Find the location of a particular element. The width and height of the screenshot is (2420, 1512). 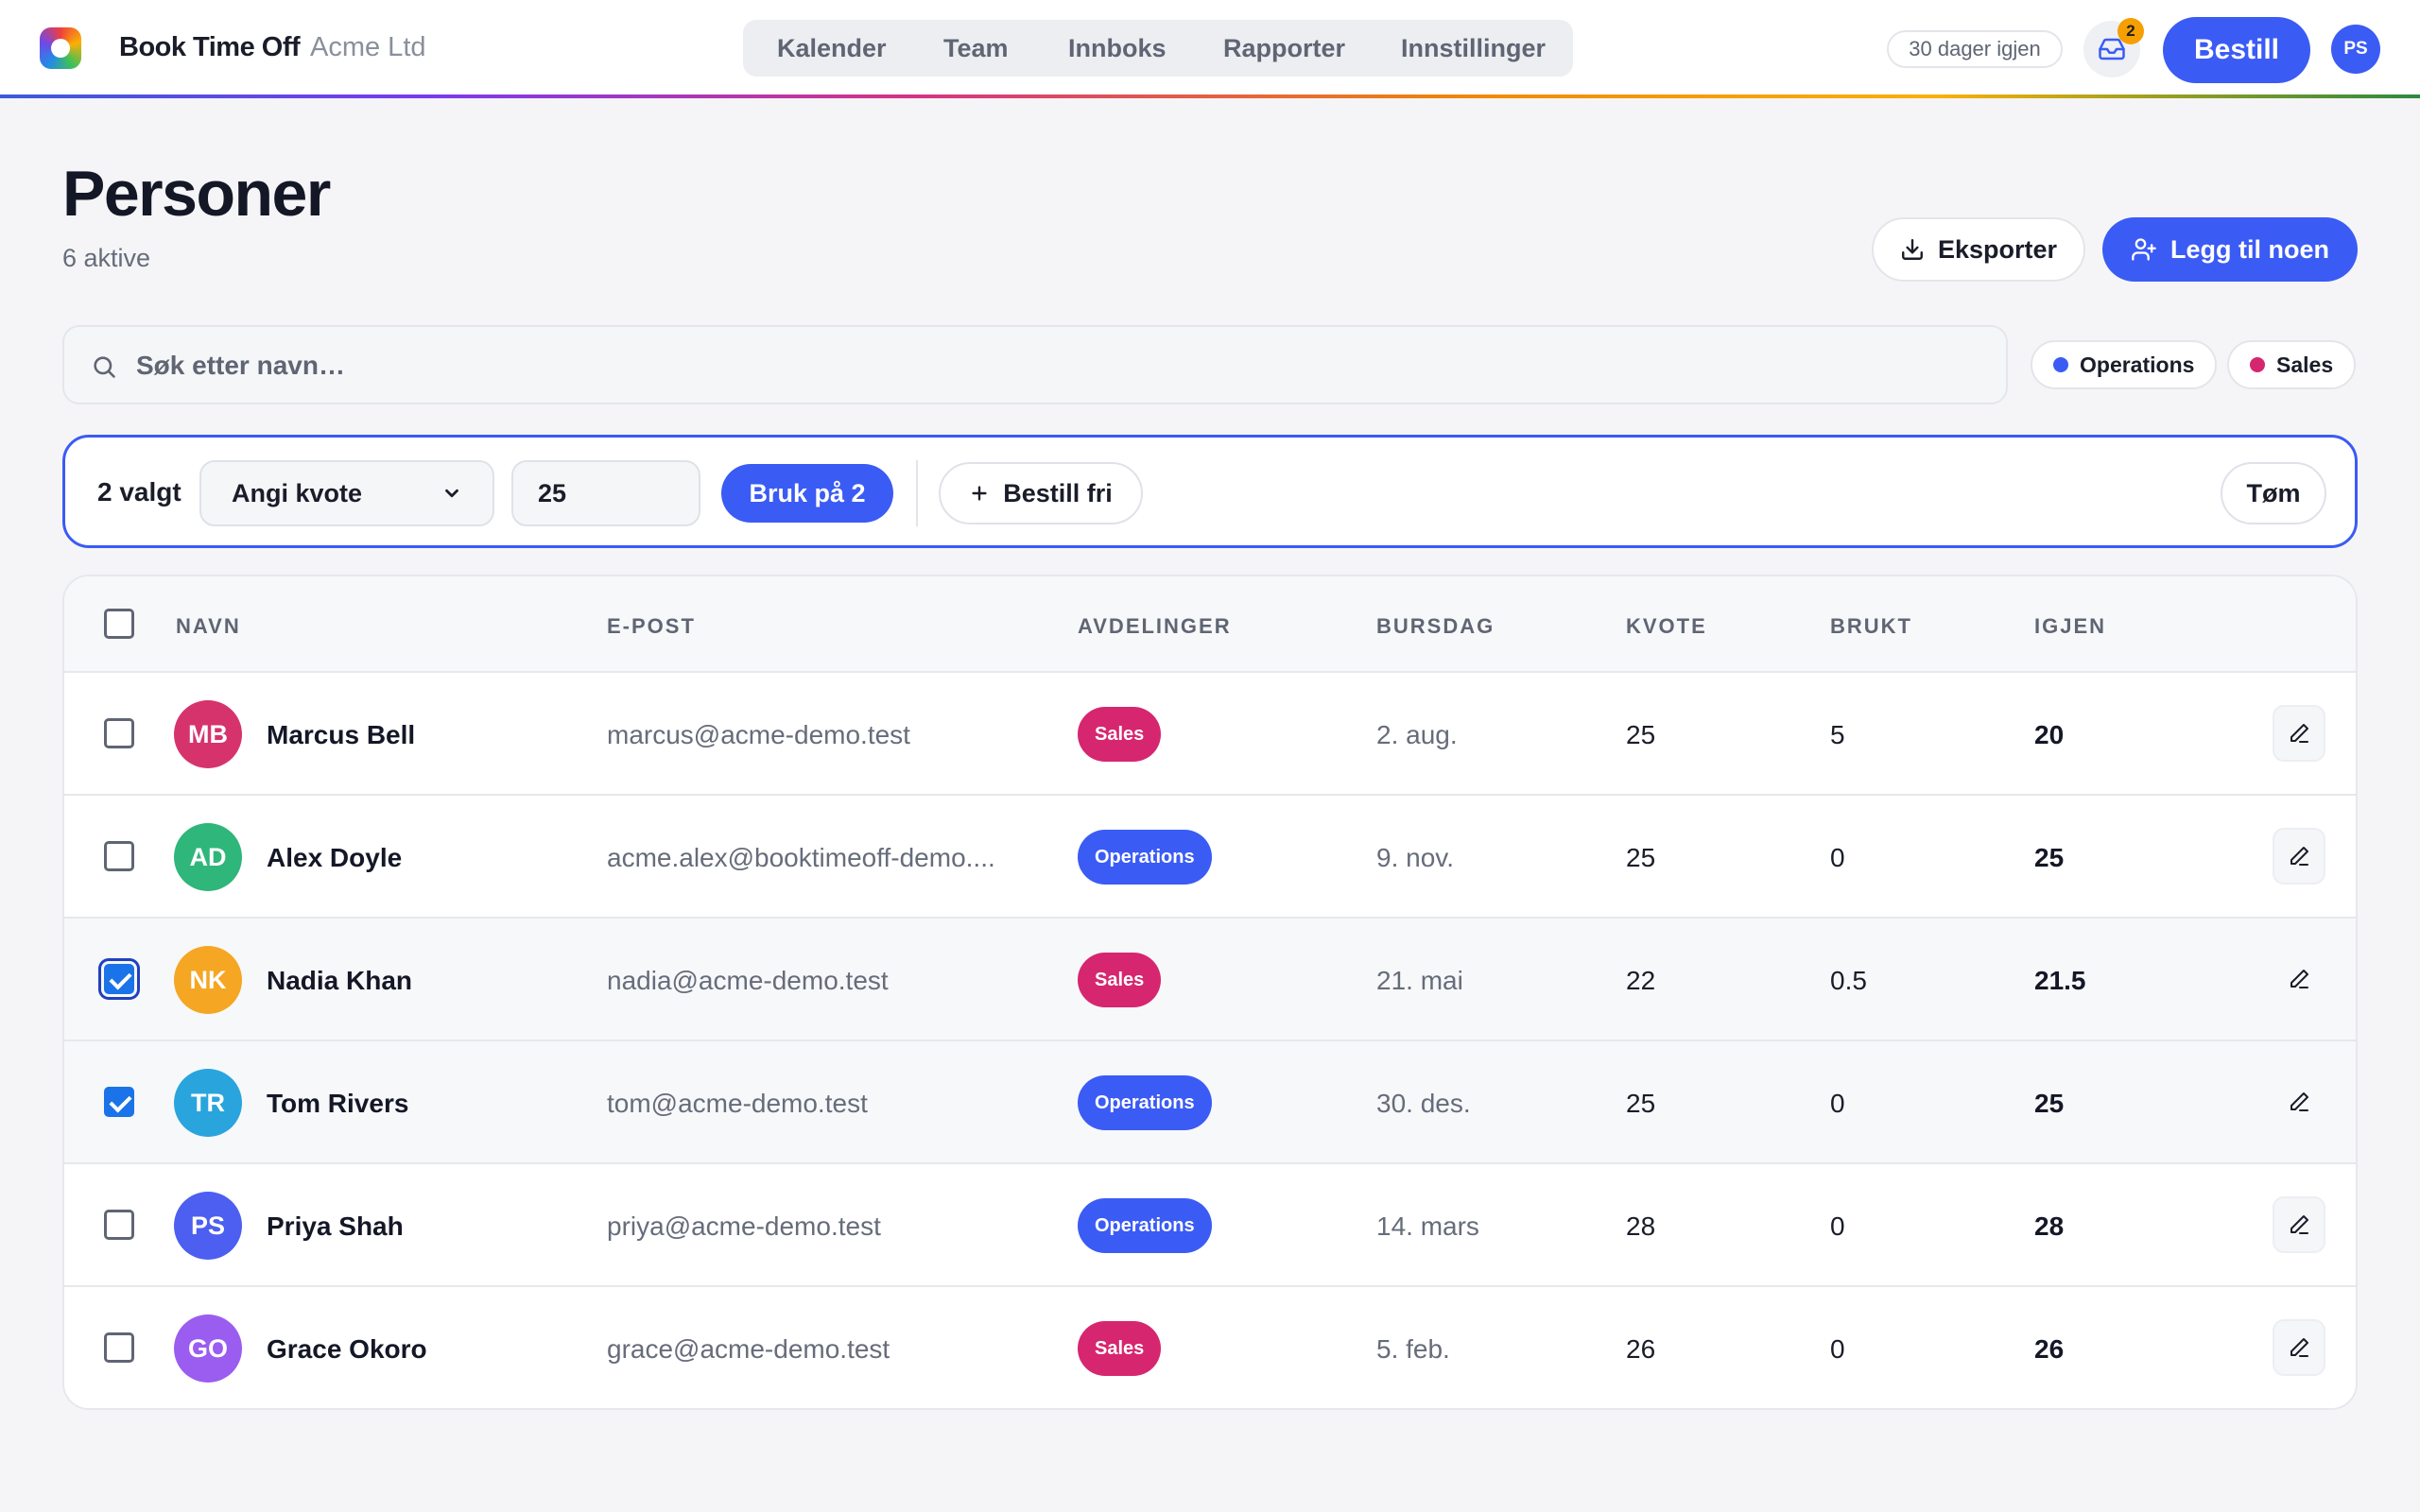

selected-count: 2 valgt is located at coordinates (139, 492).